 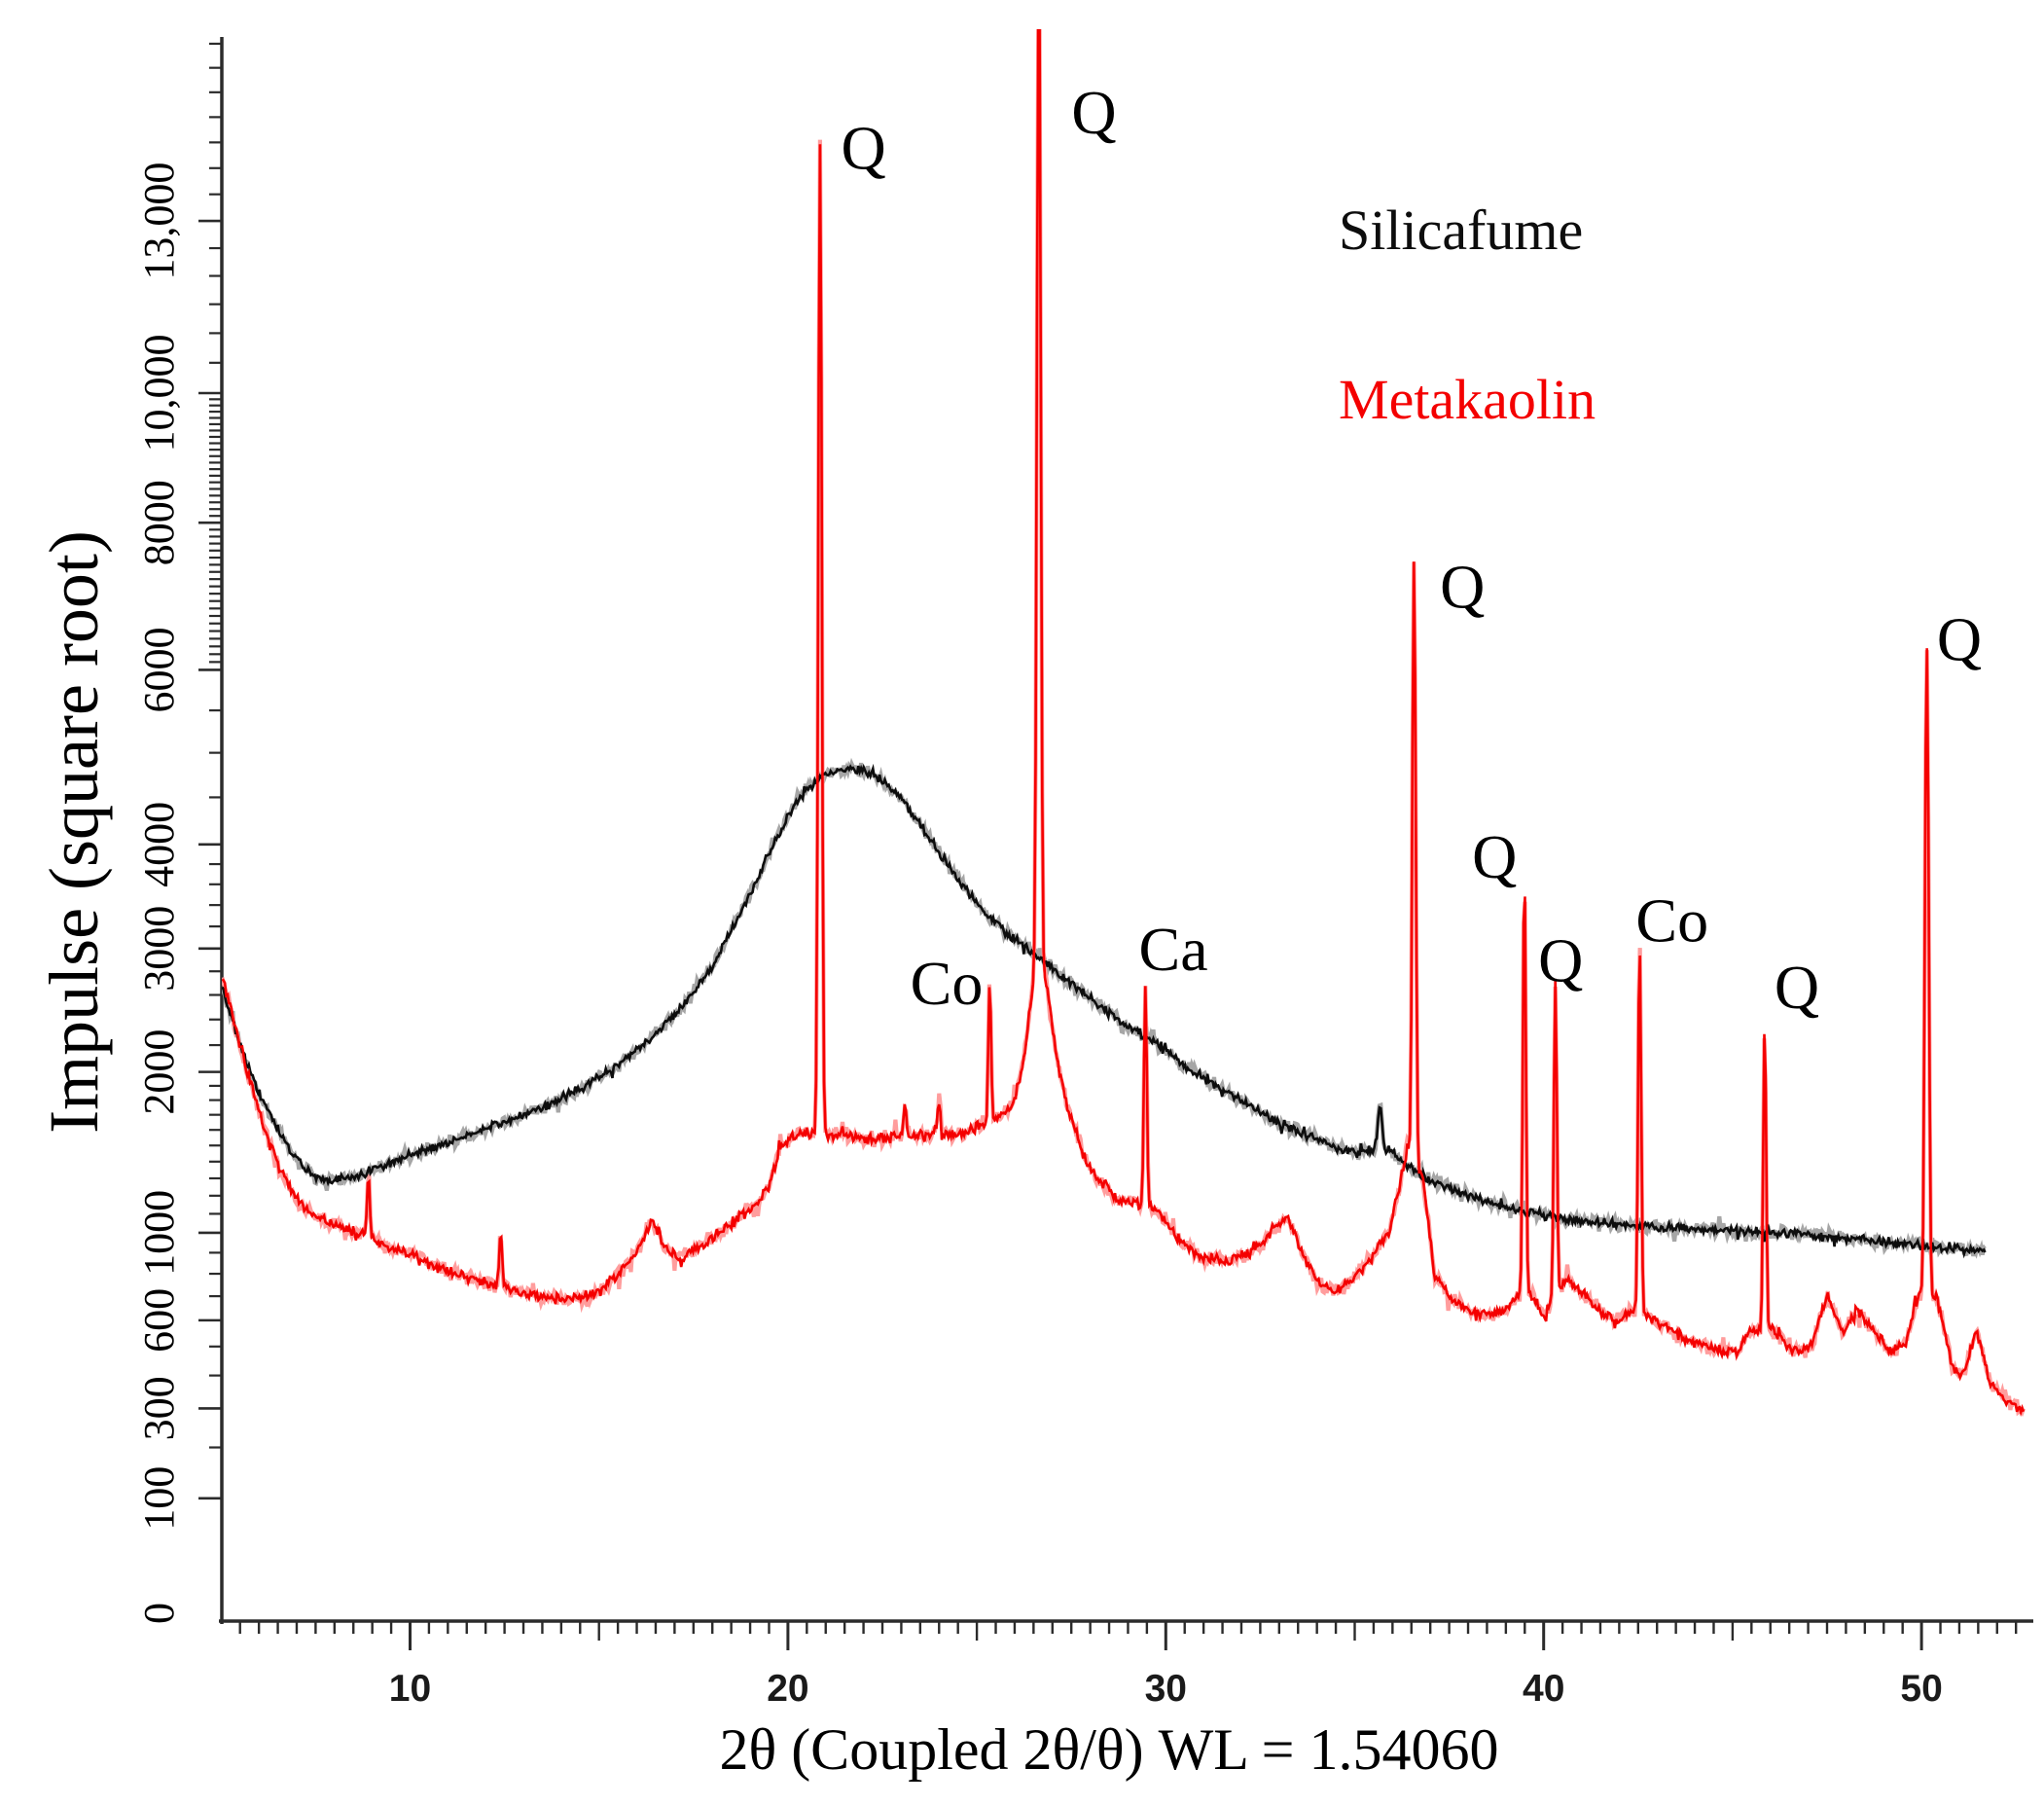 I want to click on y-tick-label: 13,000, so click(x=159, y=221).